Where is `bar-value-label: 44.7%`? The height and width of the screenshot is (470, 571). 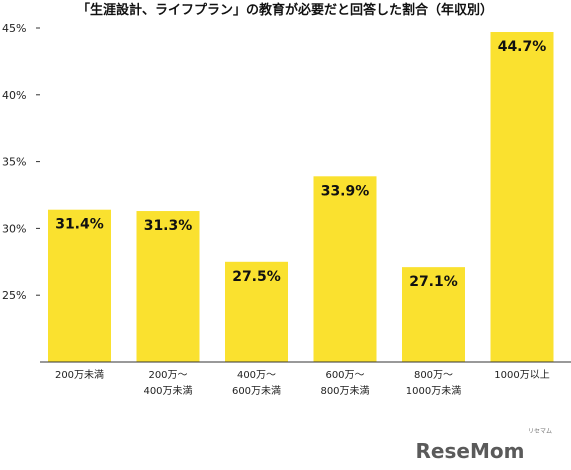 bar-value-label: 44.7% is located at coordinates (522, 47).